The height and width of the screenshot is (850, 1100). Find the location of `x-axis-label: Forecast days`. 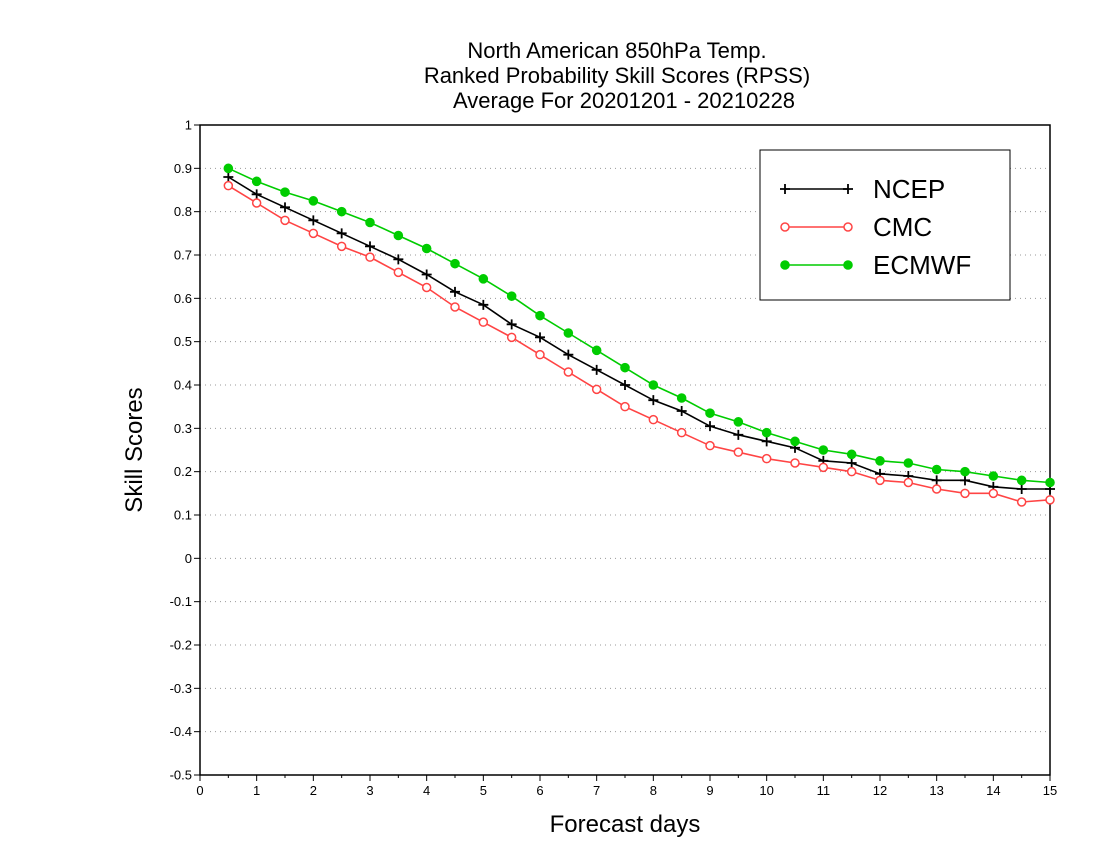

x-axis-label: Forecast days is located at coordinates (625, 824).